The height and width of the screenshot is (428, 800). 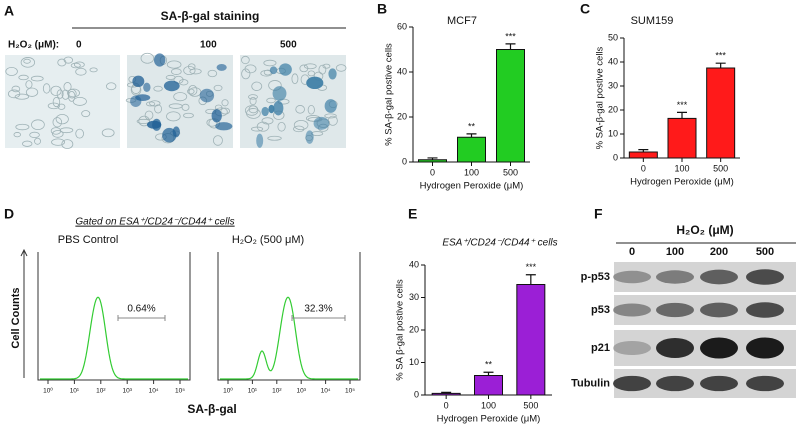 What do you see at coordinates (590, 383) in the screenshot?
I see `row-label: Tubulin` at bounding box center [590, 383].